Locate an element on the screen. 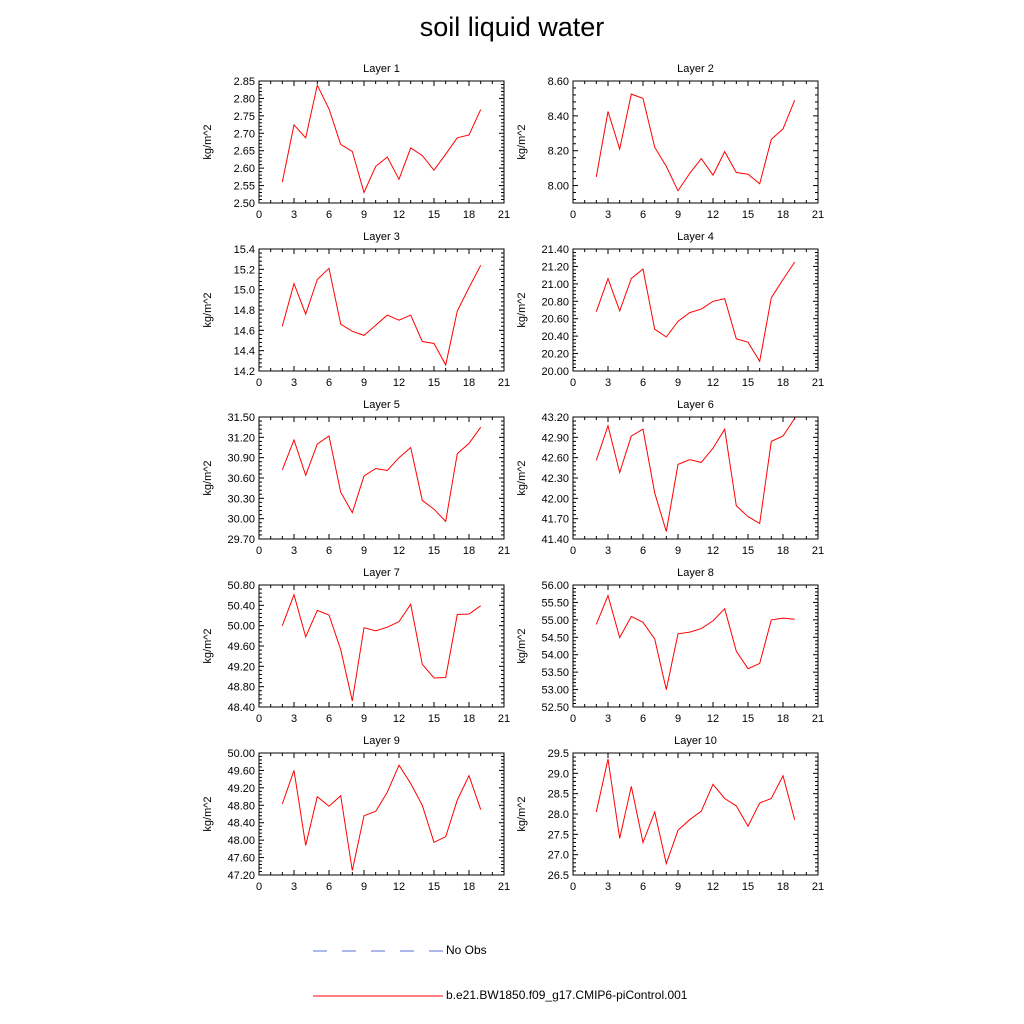  y-tick-label: 43.20 is located at coordinates (555, 418).